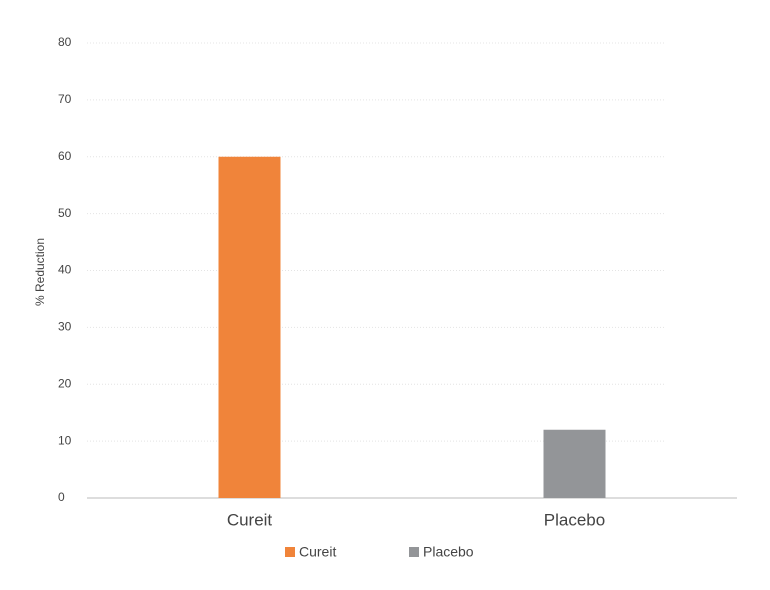 This screenshot has width=770, height=590. What do you see at coordinates (574, 519) in the screenshot?
I see `x-tick-label: Placebo` at bounding box center [574, 519].